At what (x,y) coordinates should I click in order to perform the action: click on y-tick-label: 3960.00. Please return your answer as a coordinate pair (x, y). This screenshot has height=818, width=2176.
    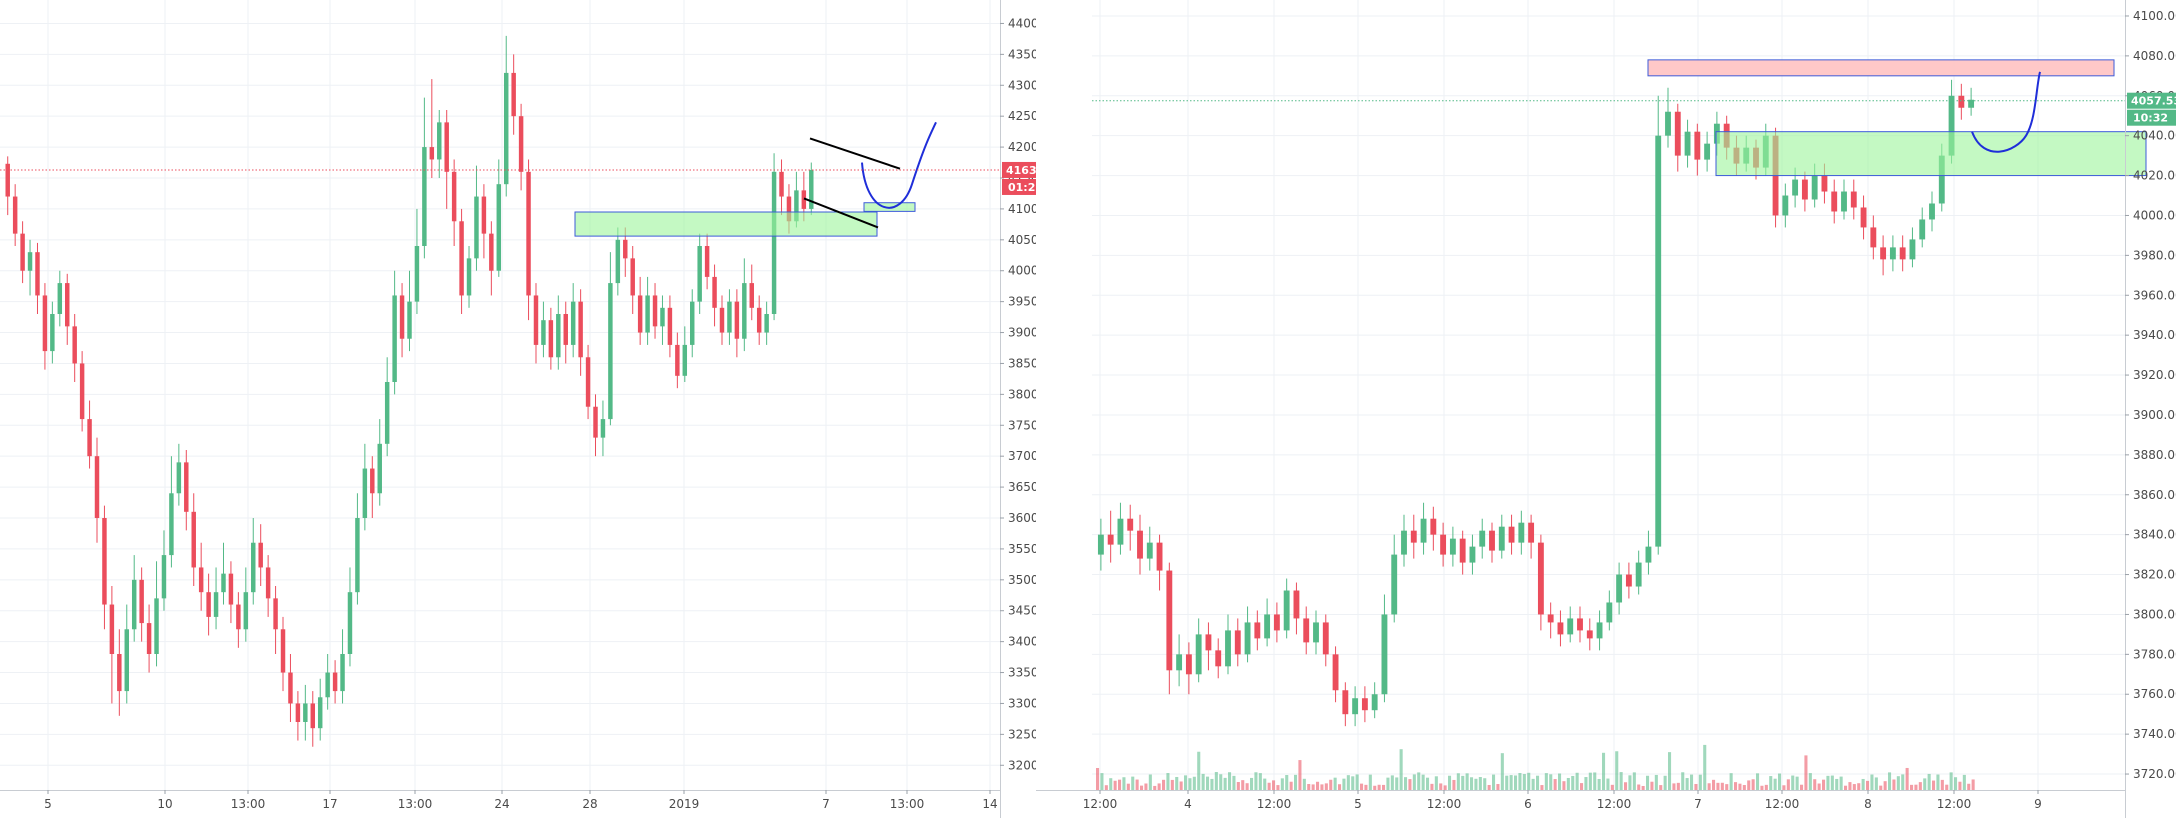
    Looking at the image, I should click on (2154, 295).